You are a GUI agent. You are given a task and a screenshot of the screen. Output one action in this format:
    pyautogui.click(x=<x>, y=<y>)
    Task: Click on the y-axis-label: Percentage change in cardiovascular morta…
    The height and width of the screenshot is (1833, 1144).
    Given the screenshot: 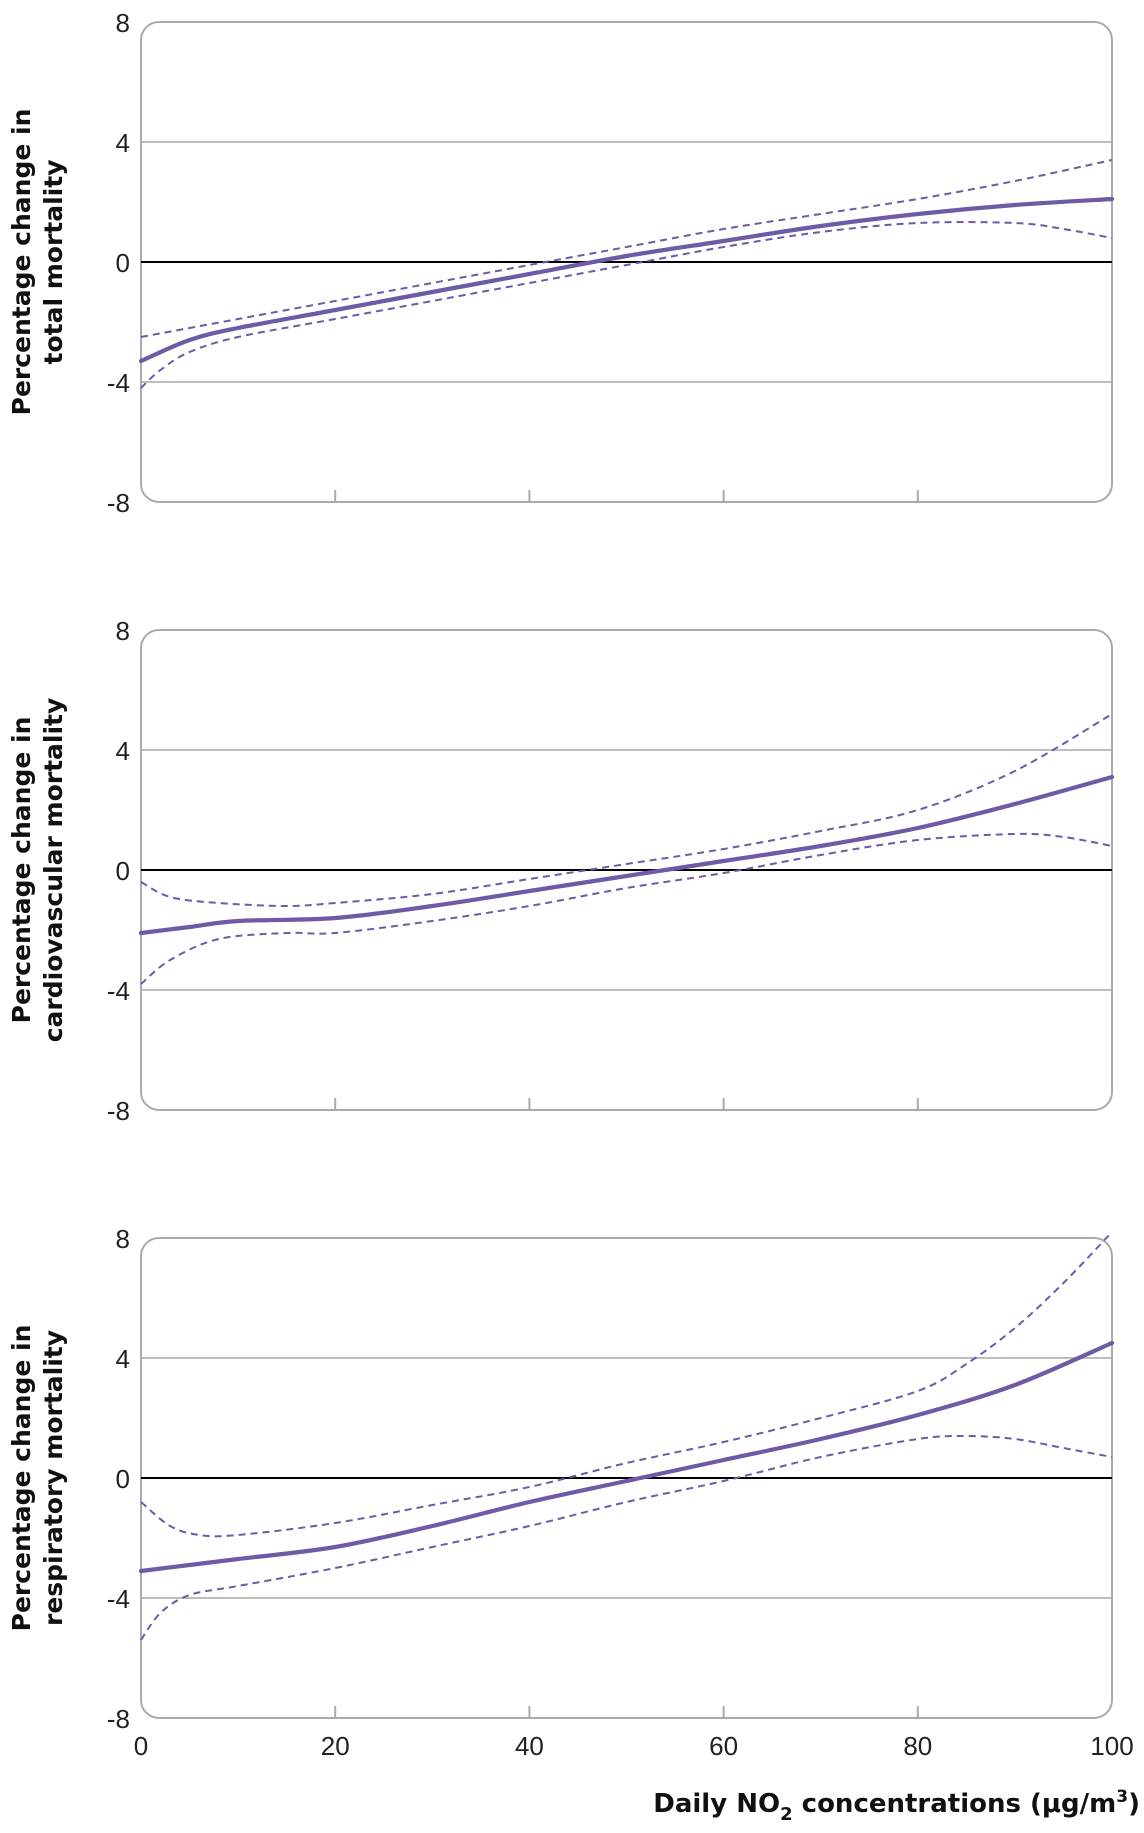 What is the action you would take?
    pyautogui.click(x=37, y=870)
    